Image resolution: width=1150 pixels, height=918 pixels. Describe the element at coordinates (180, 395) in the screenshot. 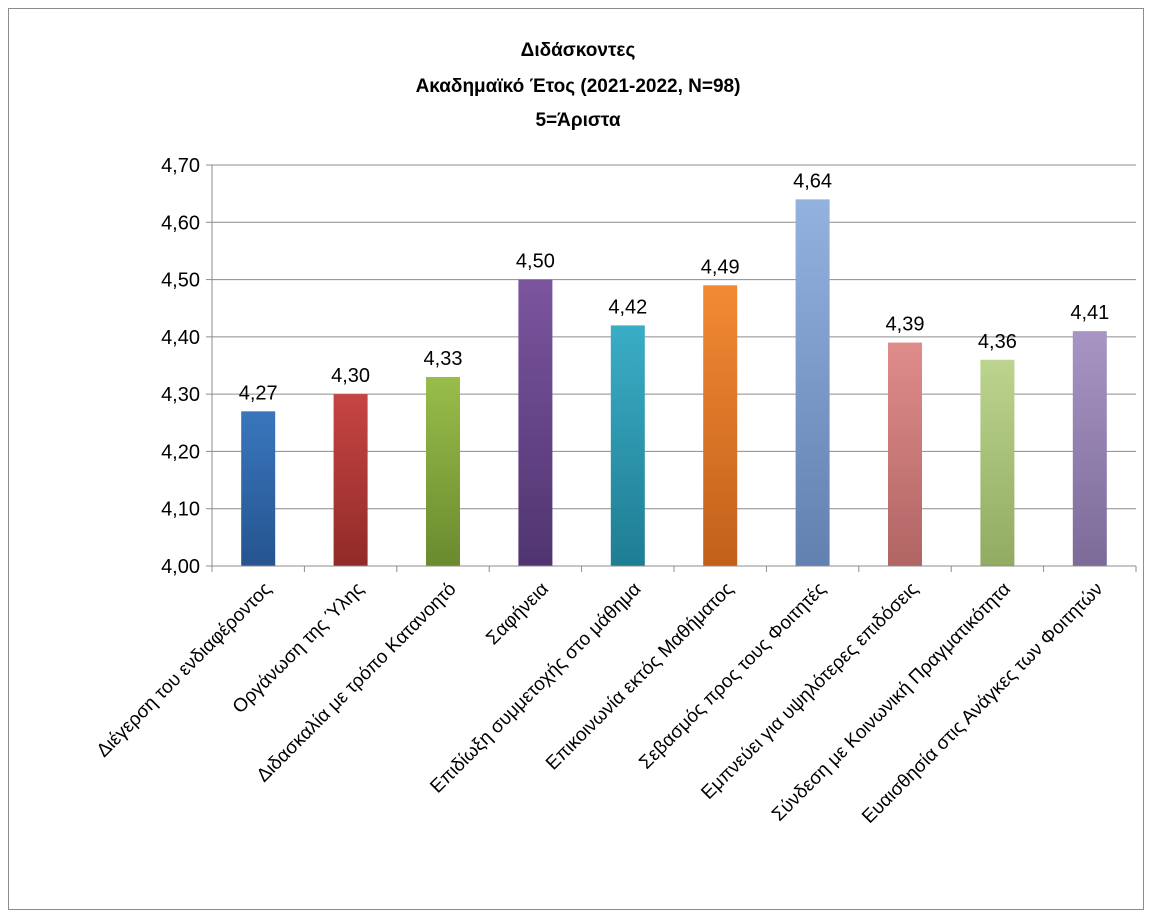

I see `y-tick-label: 4,30` at that location.